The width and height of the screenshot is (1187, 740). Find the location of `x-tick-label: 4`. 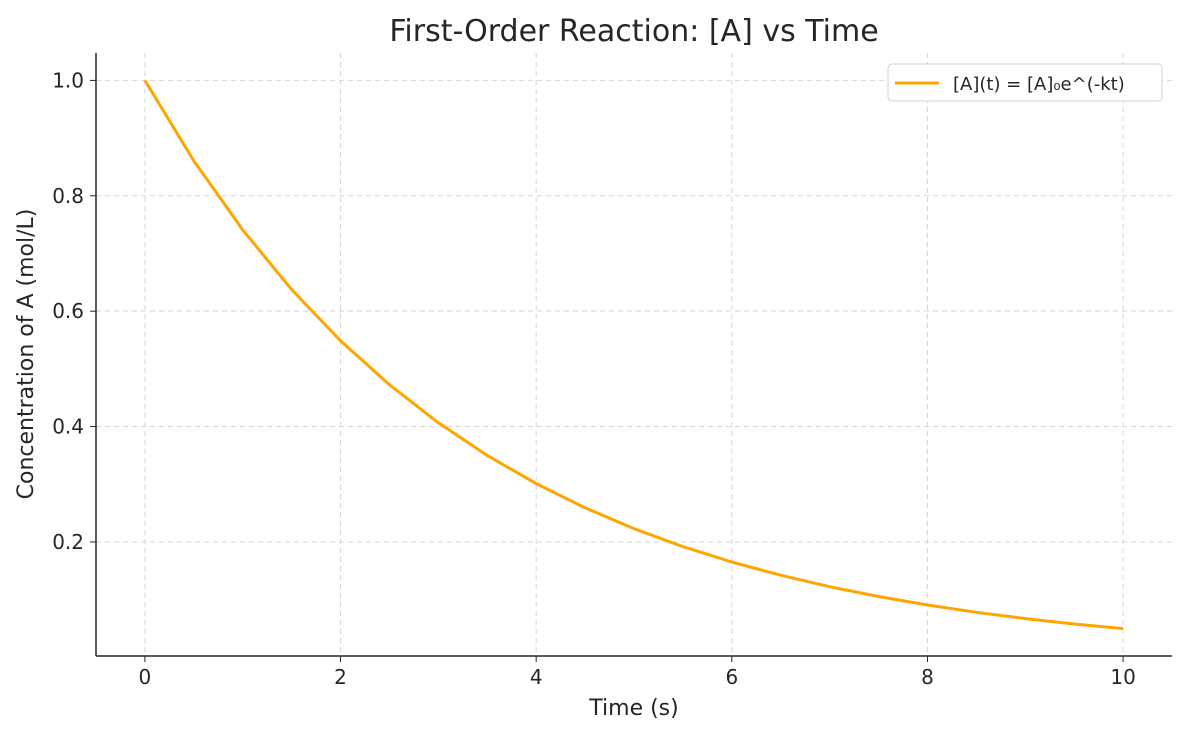

x-tick-label: 4 is located at coordinates (536, 677).